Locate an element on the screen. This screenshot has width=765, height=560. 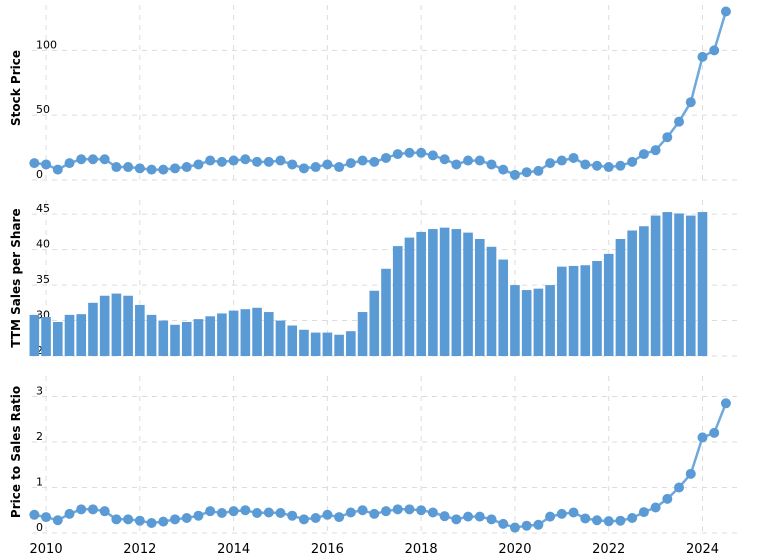
x-tick-label: 2022 is located at coordinates (608, 549).